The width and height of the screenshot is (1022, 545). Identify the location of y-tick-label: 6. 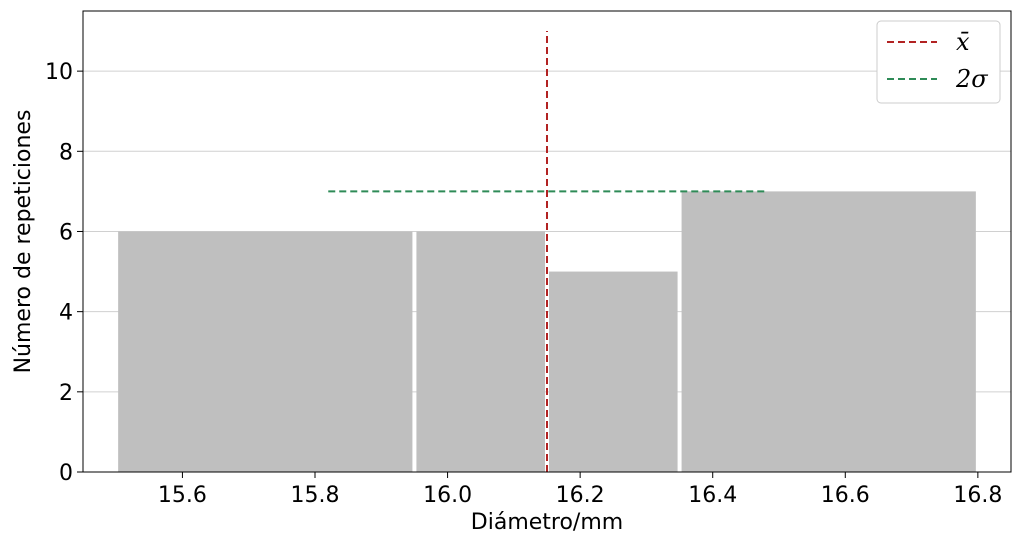
(66, 232).